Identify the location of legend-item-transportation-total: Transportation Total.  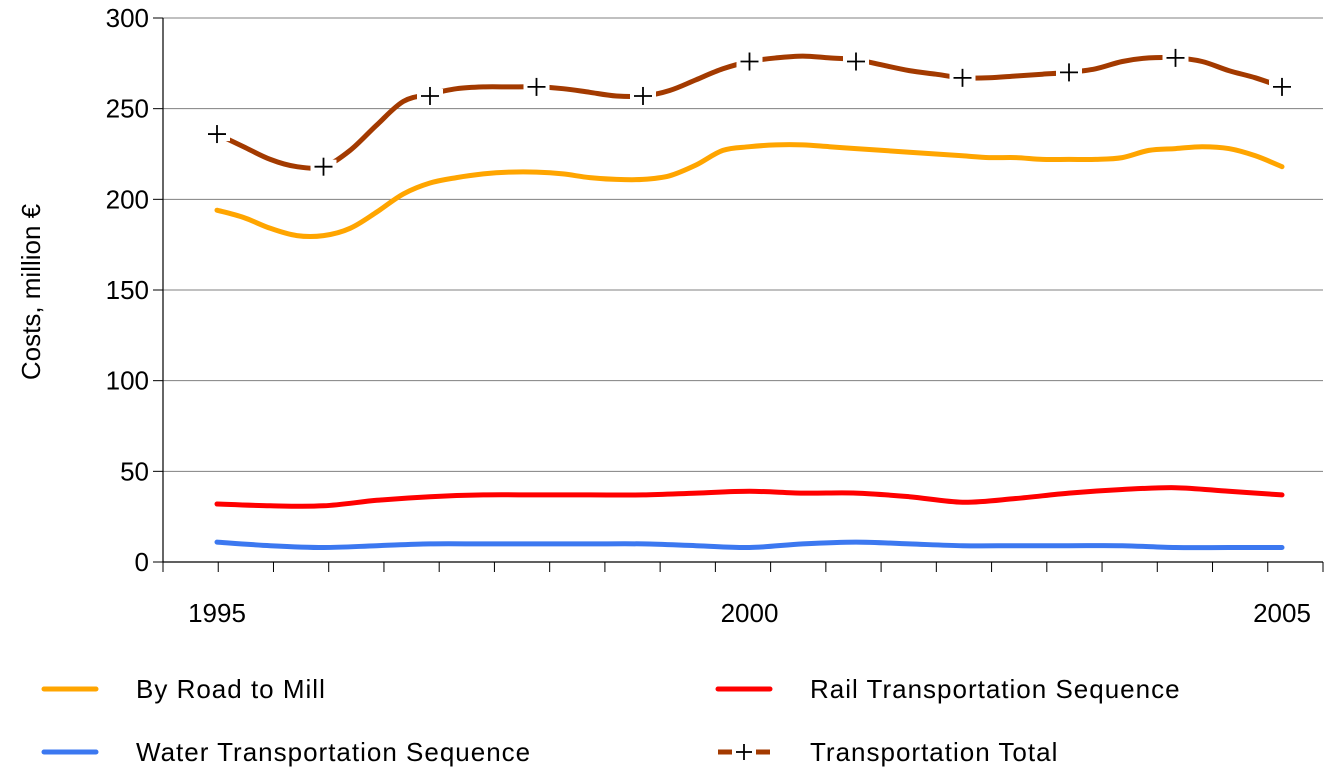
(888, 752).